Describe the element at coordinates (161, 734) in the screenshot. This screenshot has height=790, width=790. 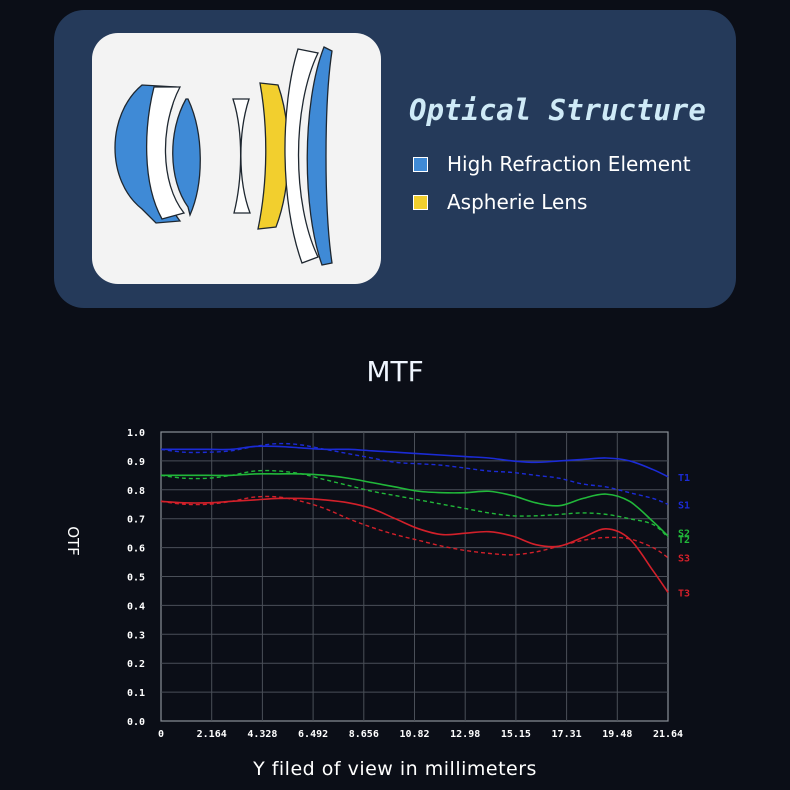
I see `x-tick-label: 0` at that location.